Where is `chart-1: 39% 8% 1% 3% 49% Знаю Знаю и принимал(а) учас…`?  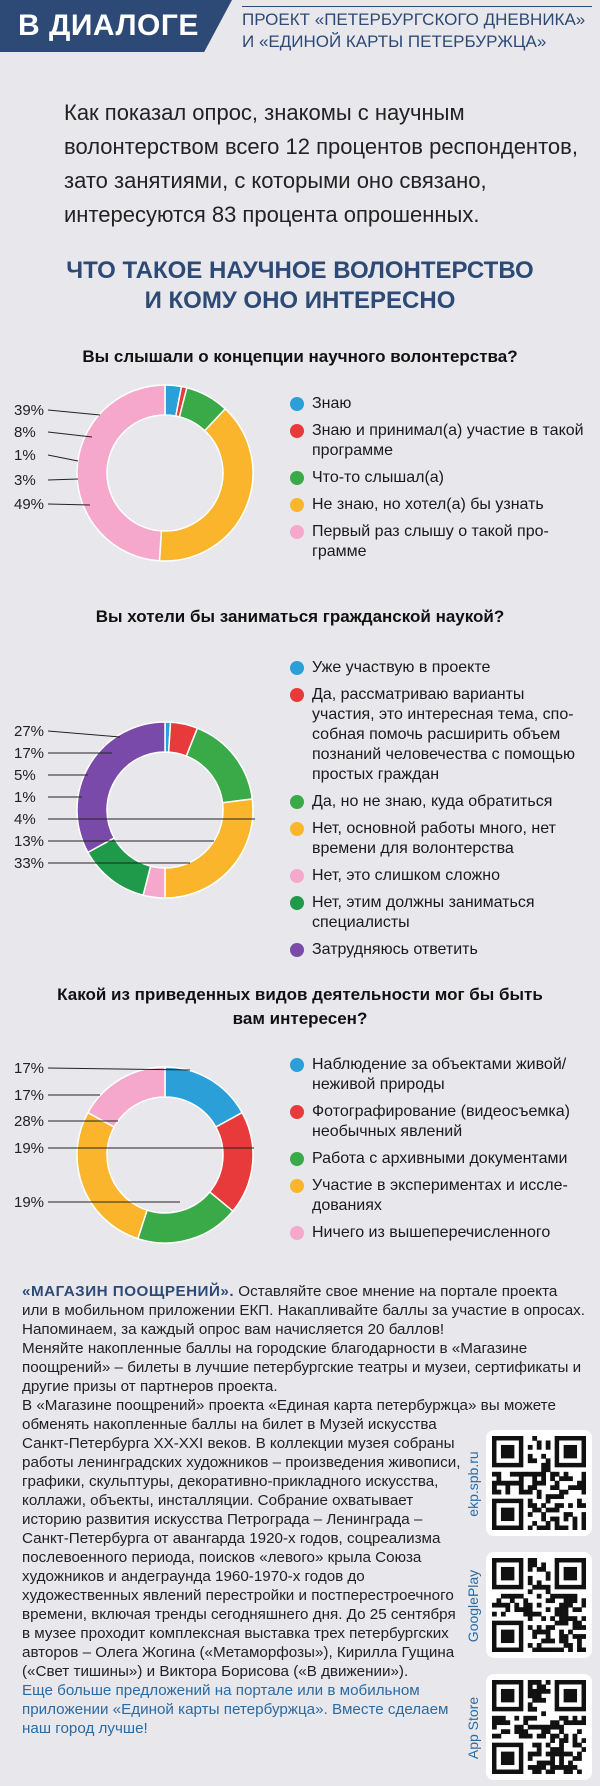
chart-1: 39% 8% 1% 3% 49% Знаю Знаю и принимал(а) учас… is located at coordinates (300, 475).